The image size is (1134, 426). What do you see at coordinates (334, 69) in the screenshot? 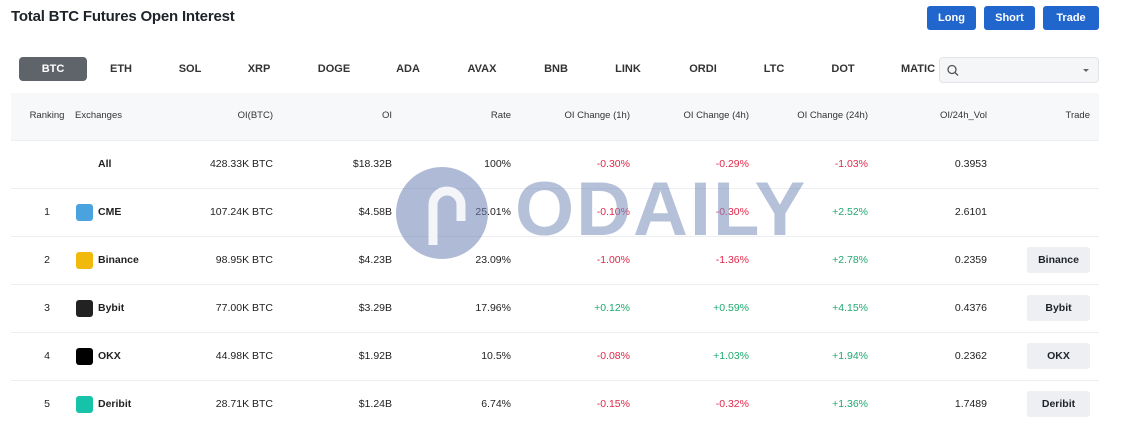
I see `tab: DOGE` at bounding box center [334, 69].